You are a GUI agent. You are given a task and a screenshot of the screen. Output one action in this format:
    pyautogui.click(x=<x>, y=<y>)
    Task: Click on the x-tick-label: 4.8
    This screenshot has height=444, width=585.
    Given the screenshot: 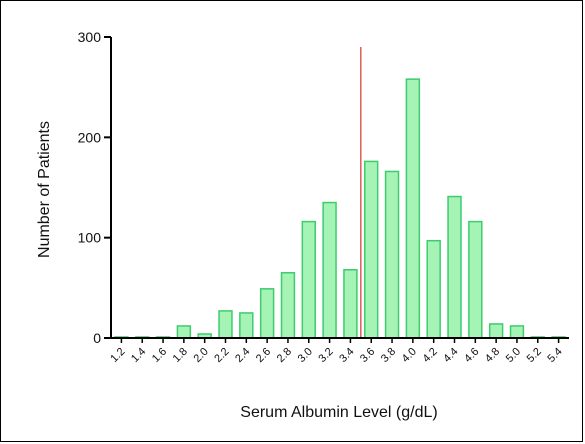 What is the action you would take?
    pyautogui.click(x=492, y=355)
    